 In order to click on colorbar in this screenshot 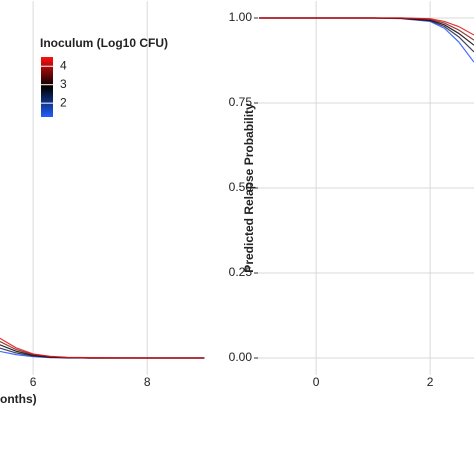, I will do `click(47, 87)`.